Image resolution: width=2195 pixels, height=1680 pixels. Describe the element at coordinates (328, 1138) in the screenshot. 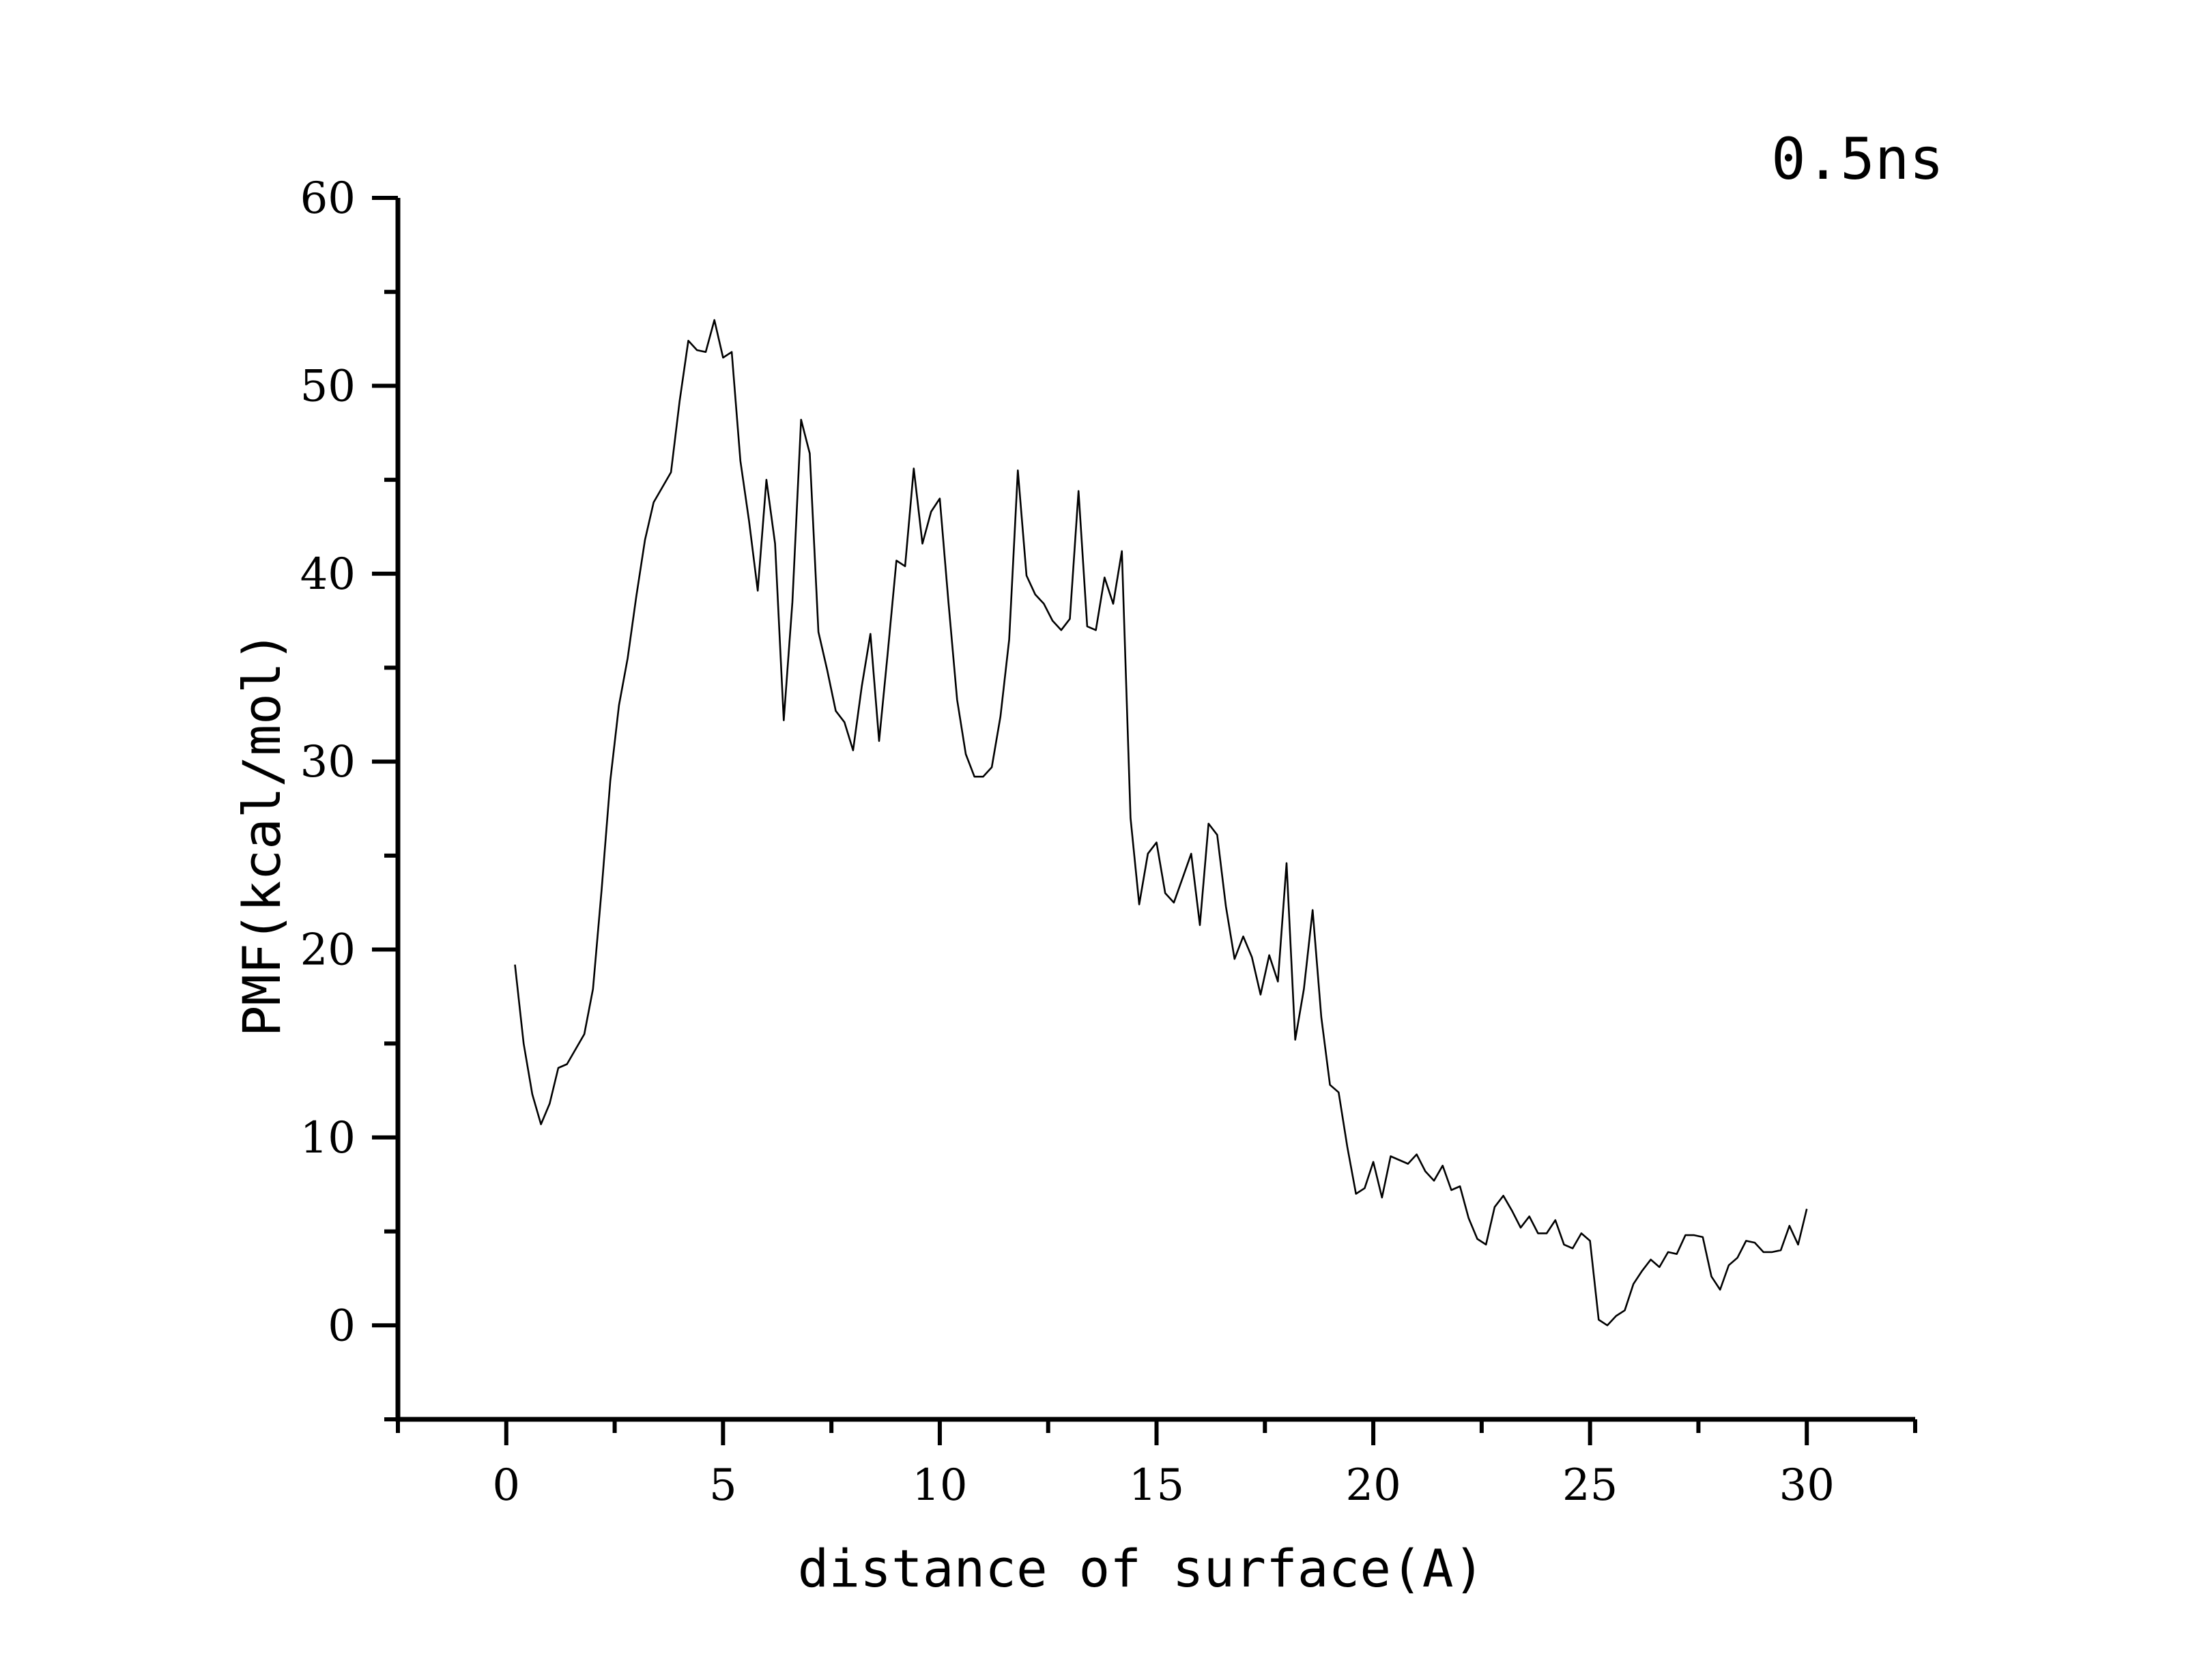

I see `y-tick-label: 10` at that location.